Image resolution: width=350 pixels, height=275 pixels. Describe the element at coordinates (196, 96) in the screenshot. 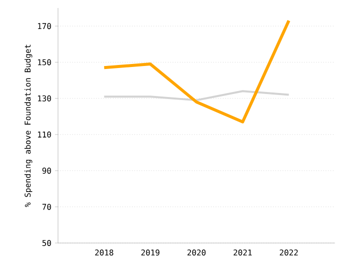

I see `line-series` at that location.